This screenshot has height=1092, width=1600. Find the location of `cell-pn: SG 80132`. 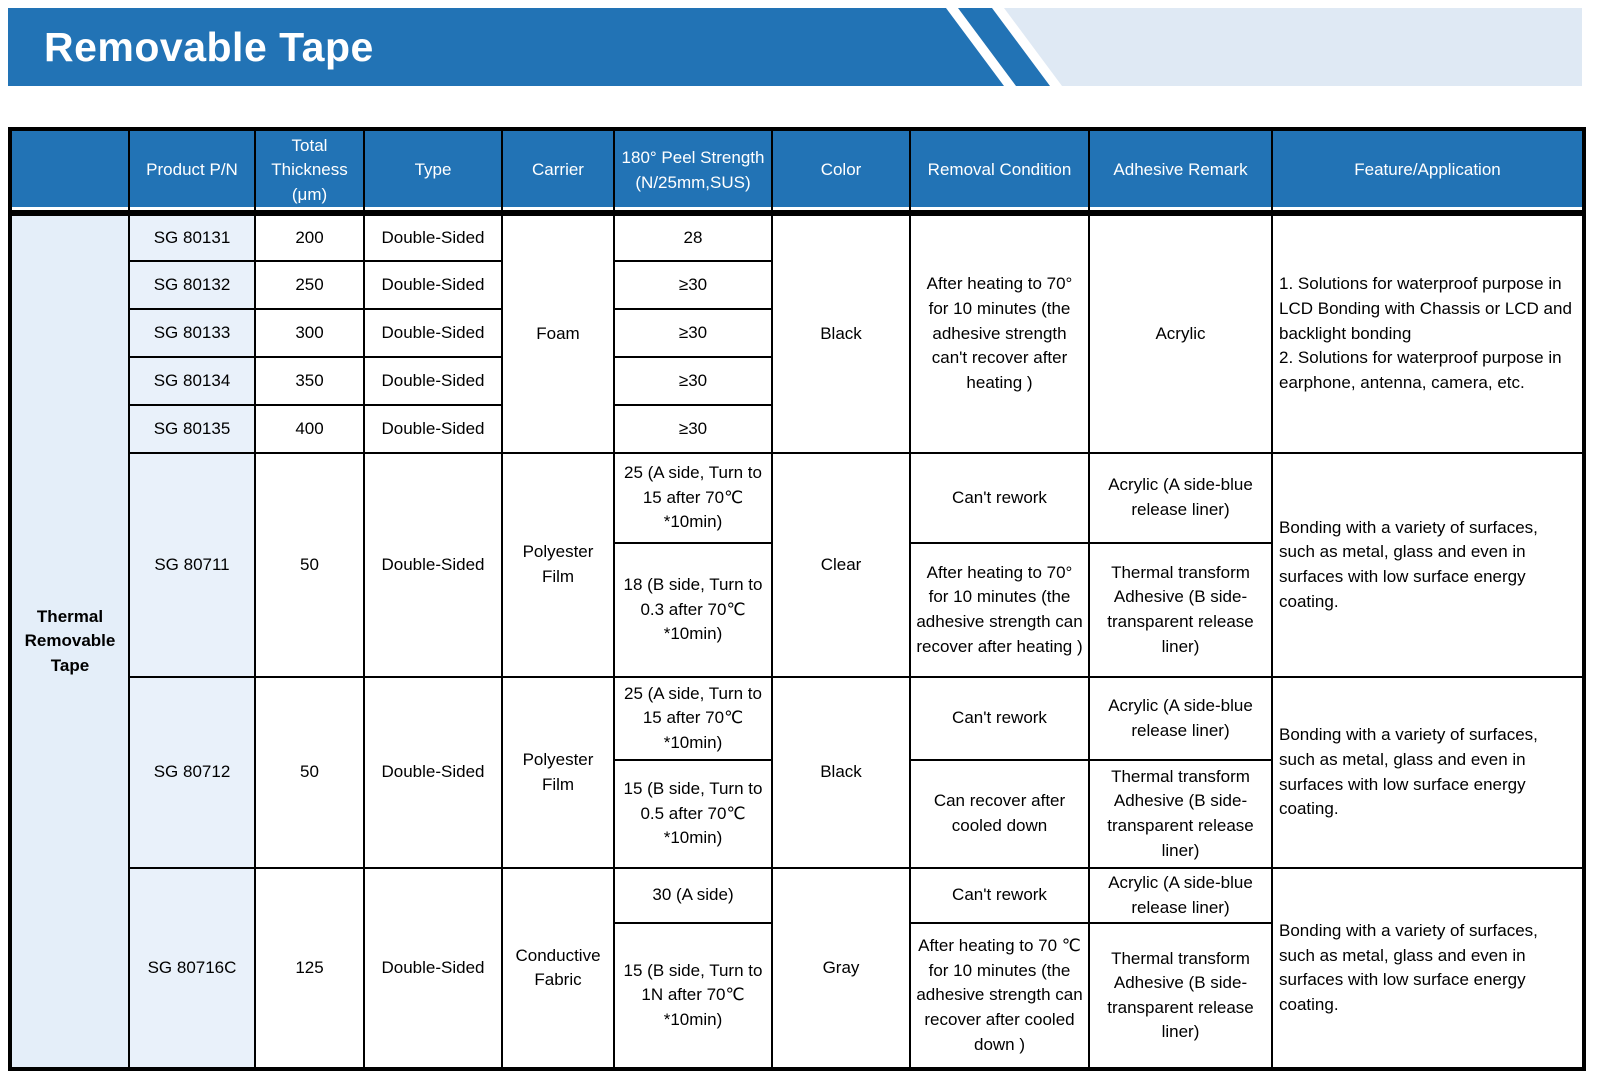

cell-pn: SG 80132 is located at coordinates (192, 285).